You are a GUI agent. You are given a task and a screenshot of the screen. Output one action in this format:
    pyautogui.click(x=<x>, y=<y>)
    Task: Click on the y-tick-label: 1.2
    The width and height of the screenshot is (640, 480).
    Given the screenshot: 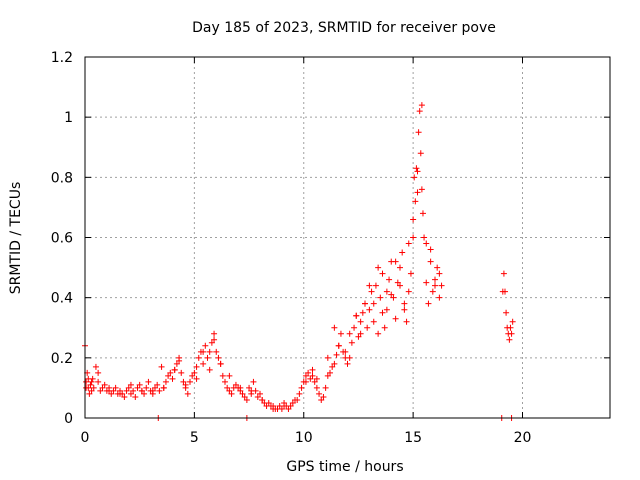 What is the action you would take?
    pyautogui.click(x=62, y=58)
    